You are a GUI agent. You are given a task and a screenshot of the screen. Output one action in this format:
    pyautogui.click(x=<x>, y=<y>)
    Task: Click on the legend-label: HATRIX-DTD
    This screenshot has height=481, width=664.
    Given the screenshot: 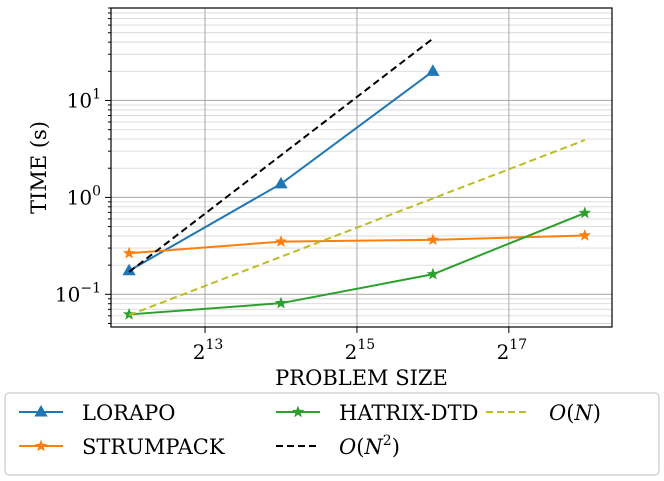 What is the action you would take?
    pyautogui.click(x=408, y=413)
    